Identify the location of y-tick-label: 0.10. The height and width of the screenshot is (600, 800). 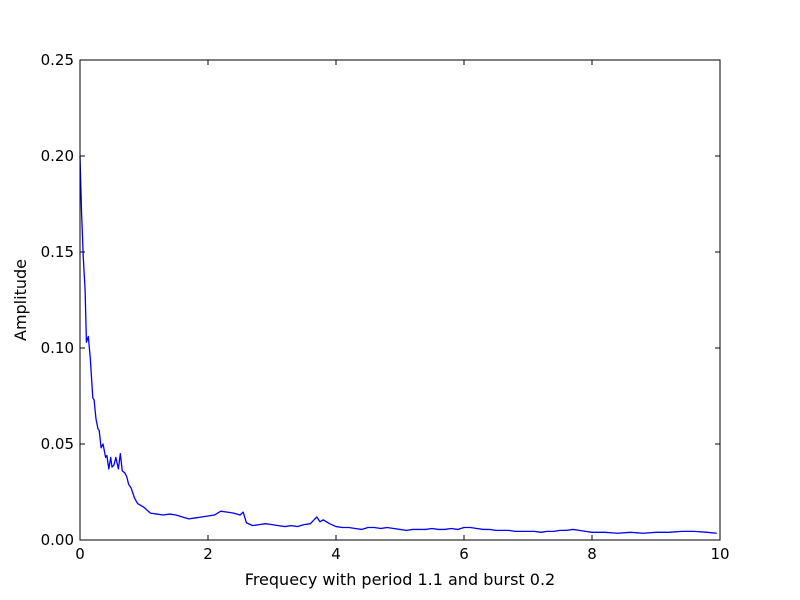
(57, 348).